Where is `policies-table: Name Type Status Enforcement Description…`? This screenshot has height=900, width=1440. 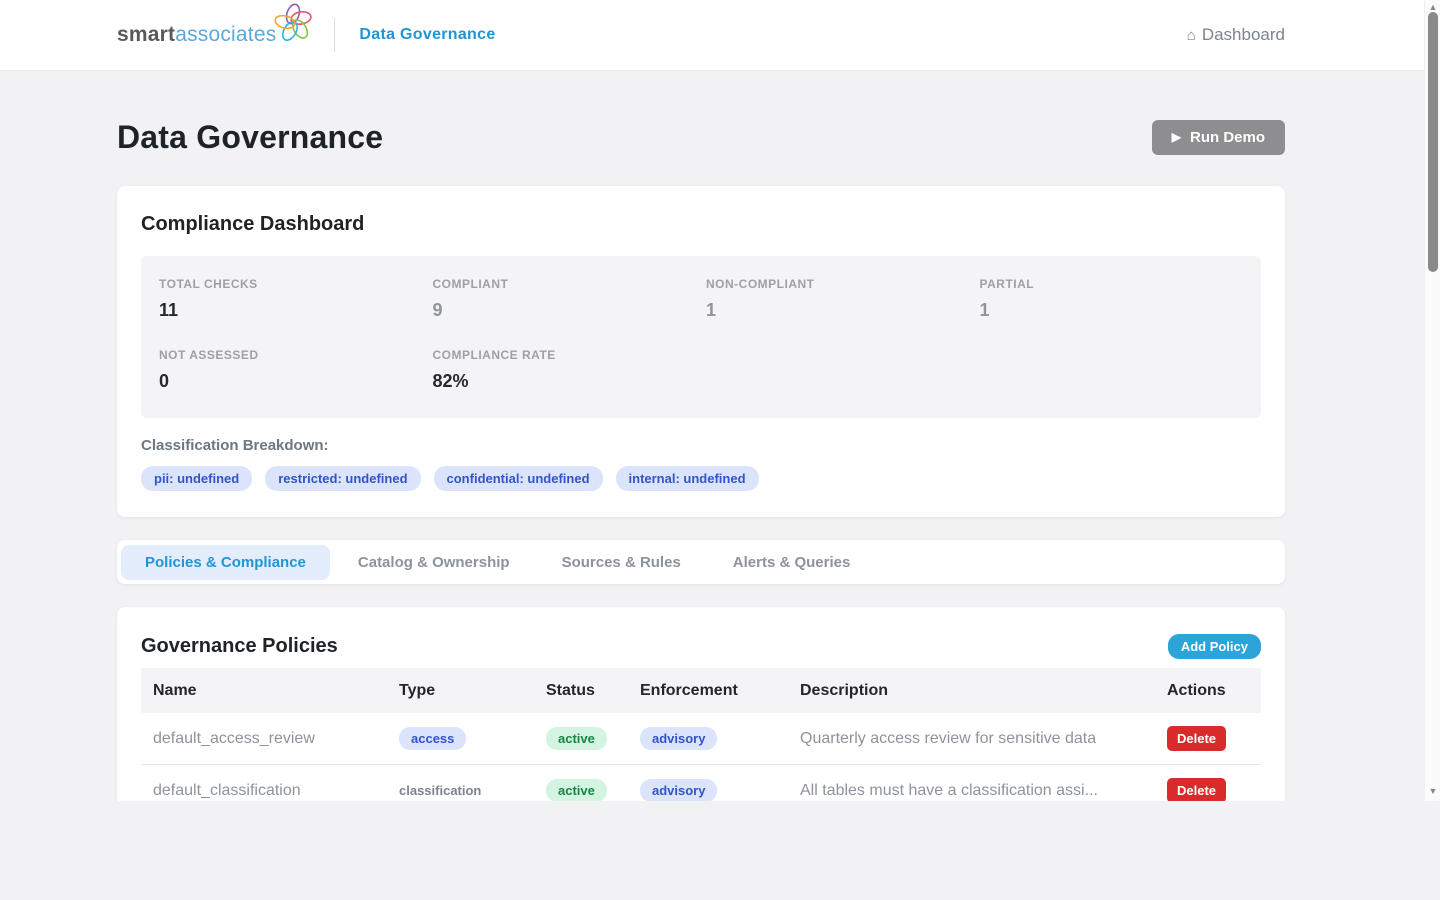
policies-table: Name Type Status Enforcement Description… is located at coordinates (701, 734).